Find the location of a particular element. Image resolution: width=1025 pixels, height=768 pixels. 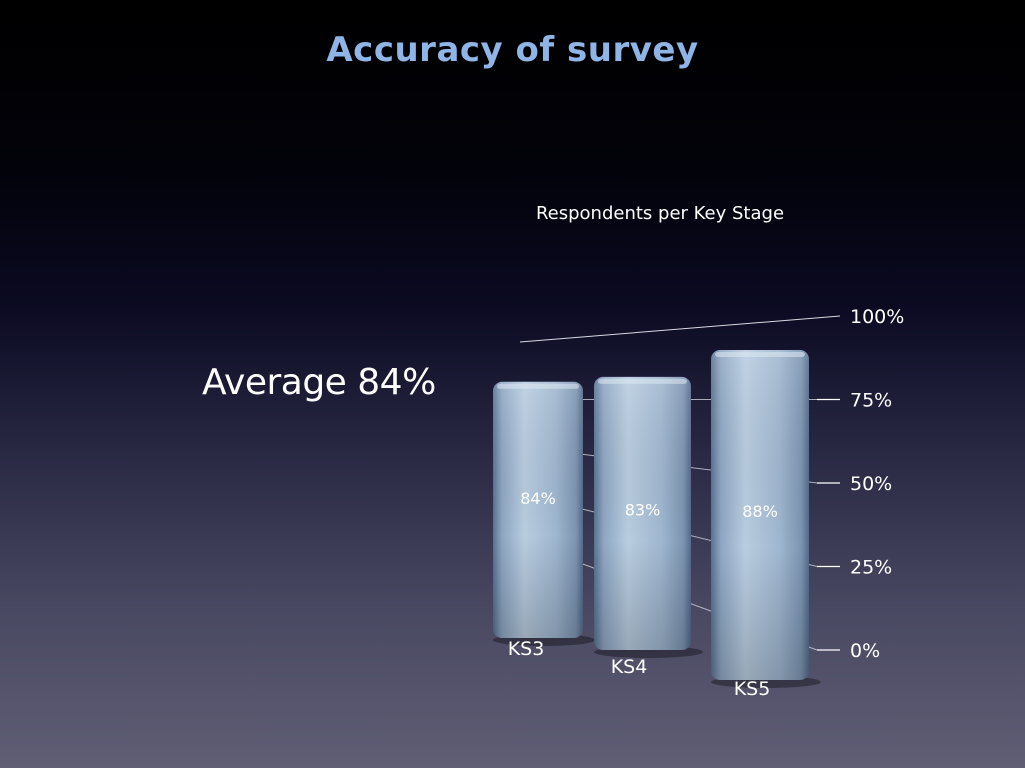

bars is located at coordinates (657, 519).